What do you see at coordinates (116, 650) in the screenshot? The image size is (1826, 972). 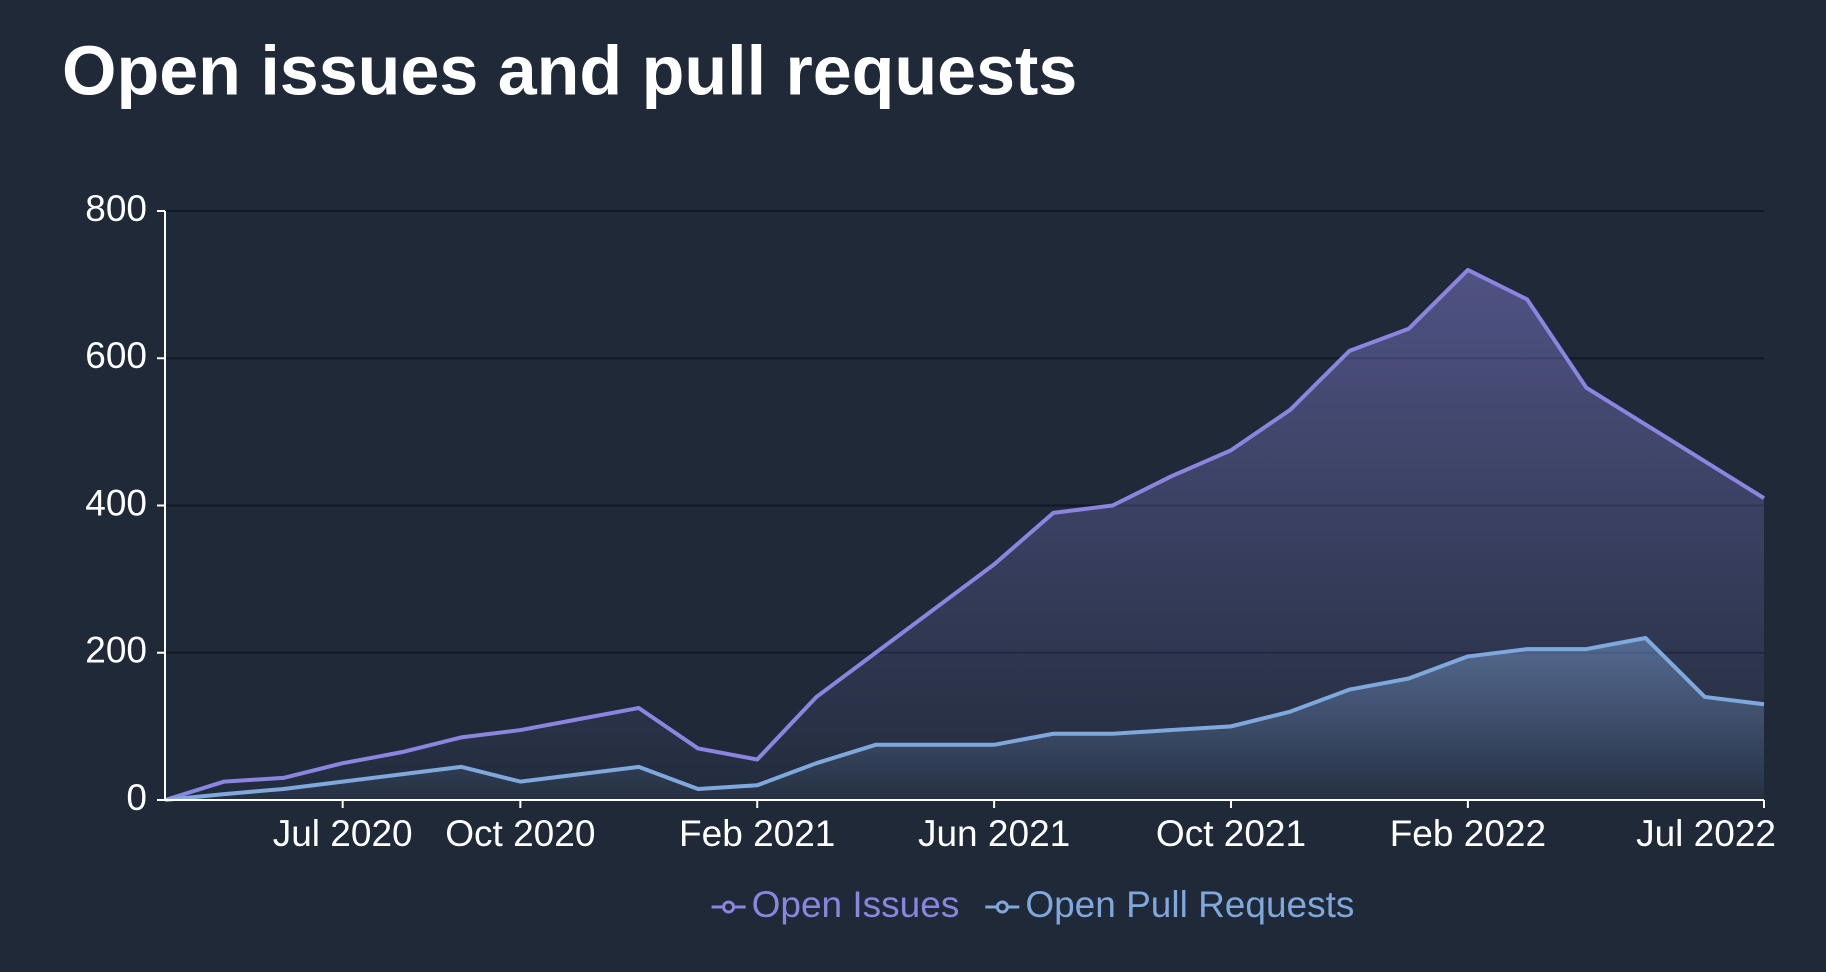 I see `y-tick-label: 200` at bounding box center [116, 650].